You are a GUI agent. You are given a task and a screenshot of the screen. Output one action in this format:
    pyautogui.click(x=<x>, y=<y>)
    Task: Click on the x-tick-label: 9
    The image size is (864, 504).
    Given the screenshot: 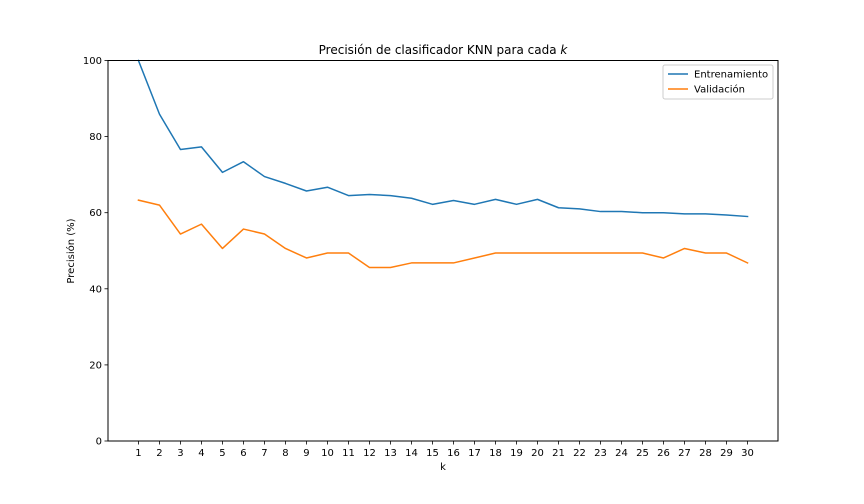 What is the action you would take?
    pyautogui.click(x=306, y=453)
    